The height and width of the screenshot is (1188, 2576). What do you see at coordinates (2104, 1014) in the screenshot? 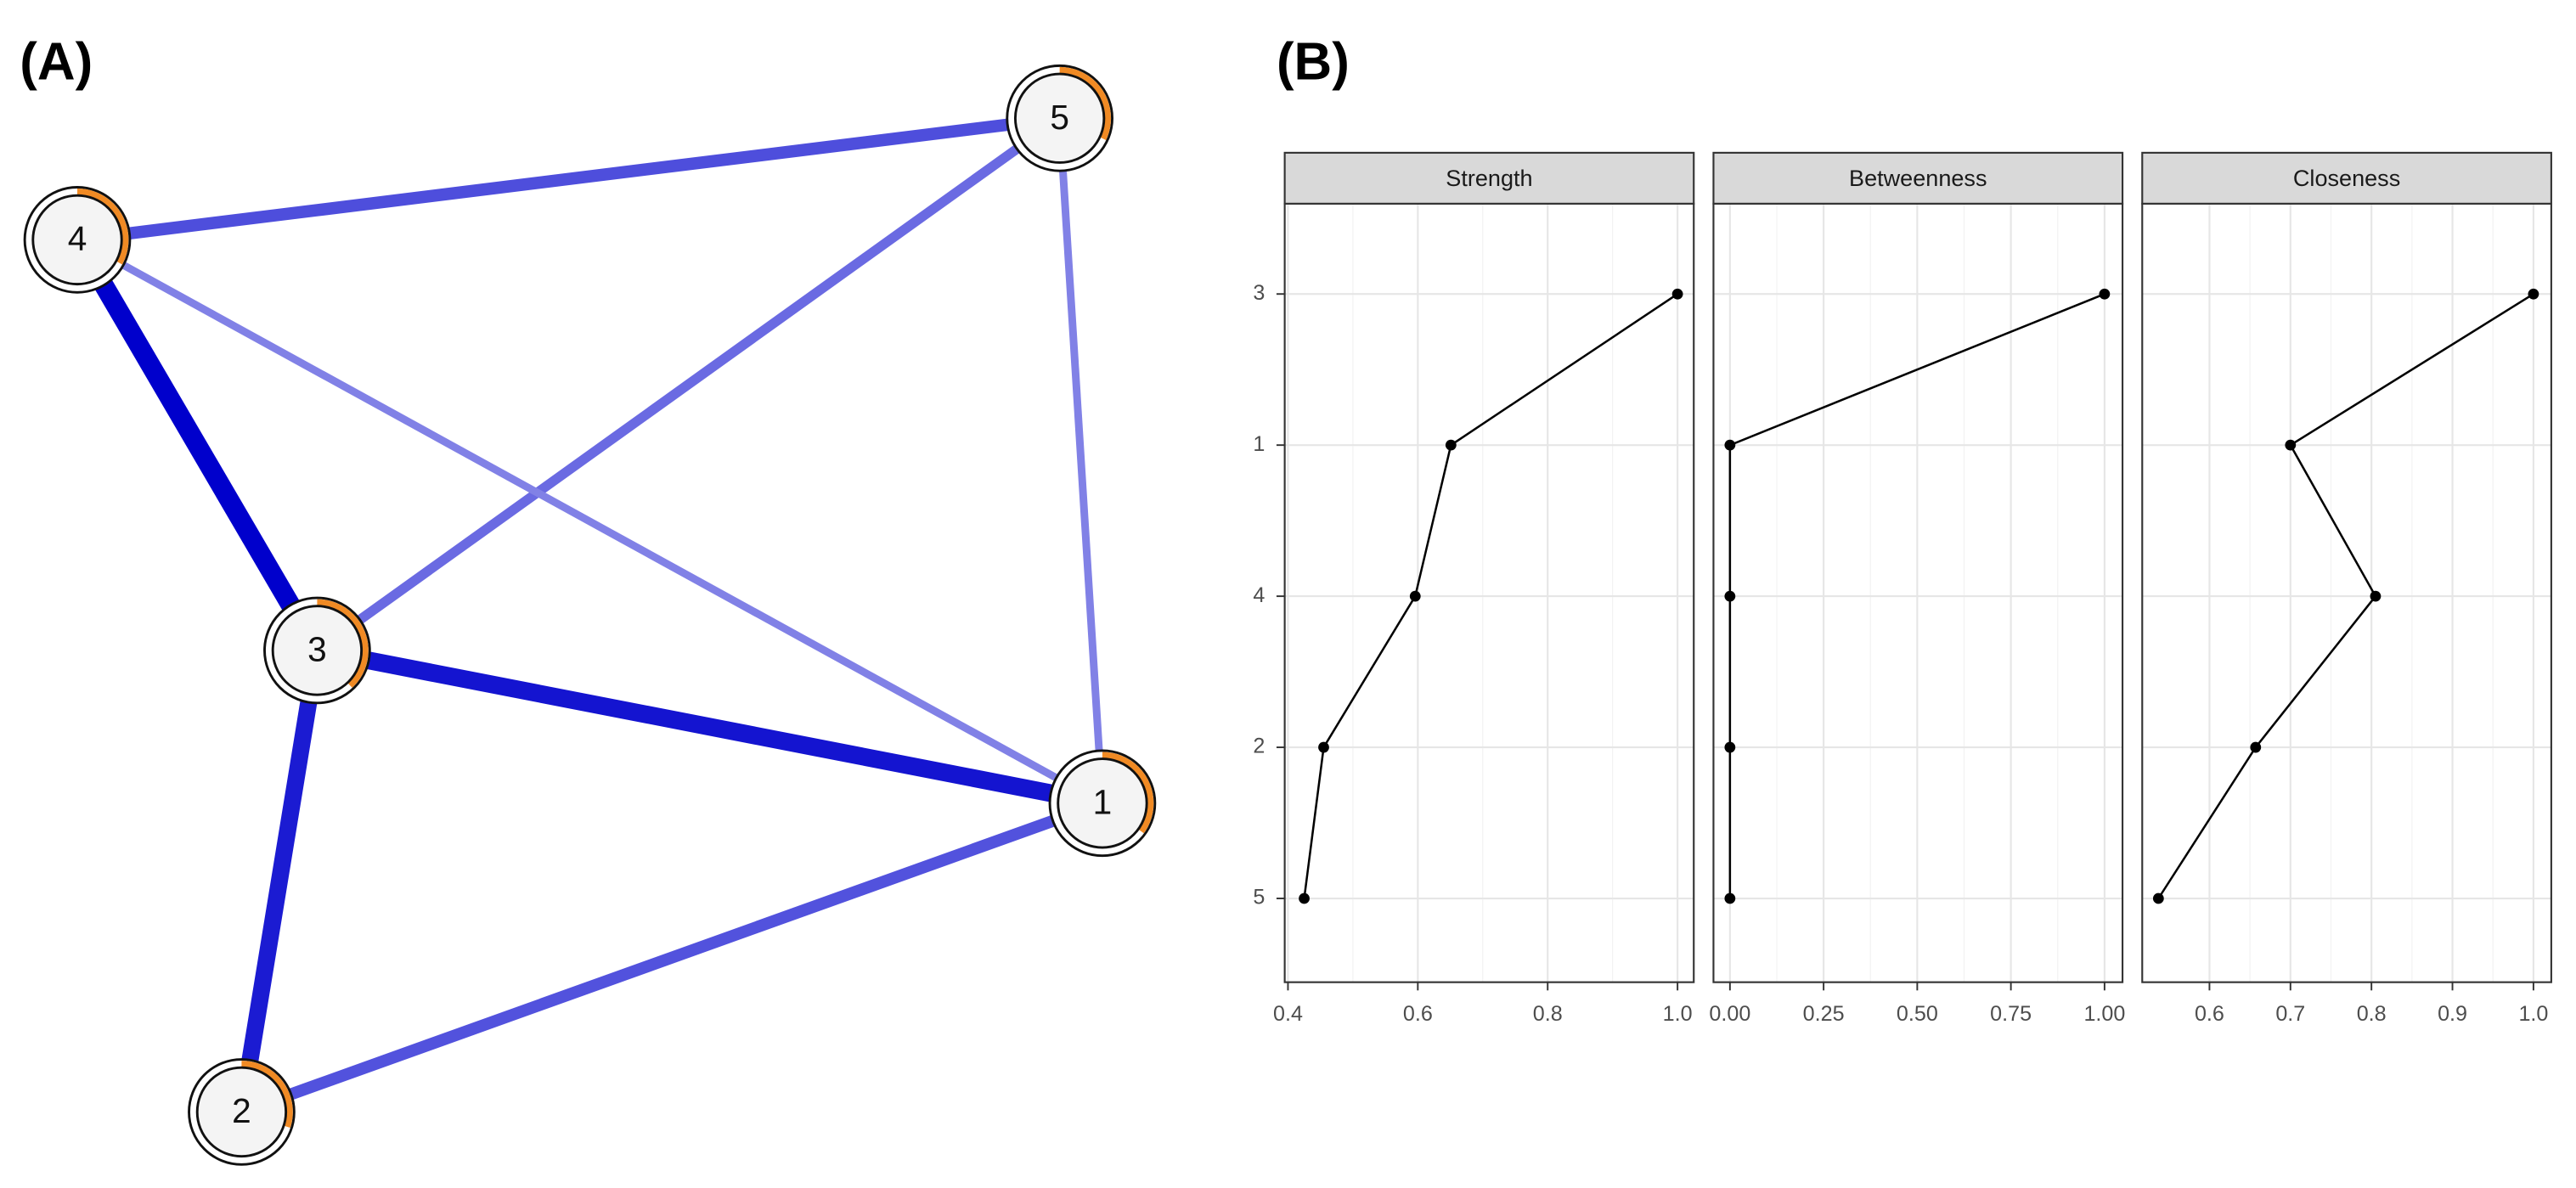
I see `x-tick-label: 1.00` at bounding box center [2104, 1014].